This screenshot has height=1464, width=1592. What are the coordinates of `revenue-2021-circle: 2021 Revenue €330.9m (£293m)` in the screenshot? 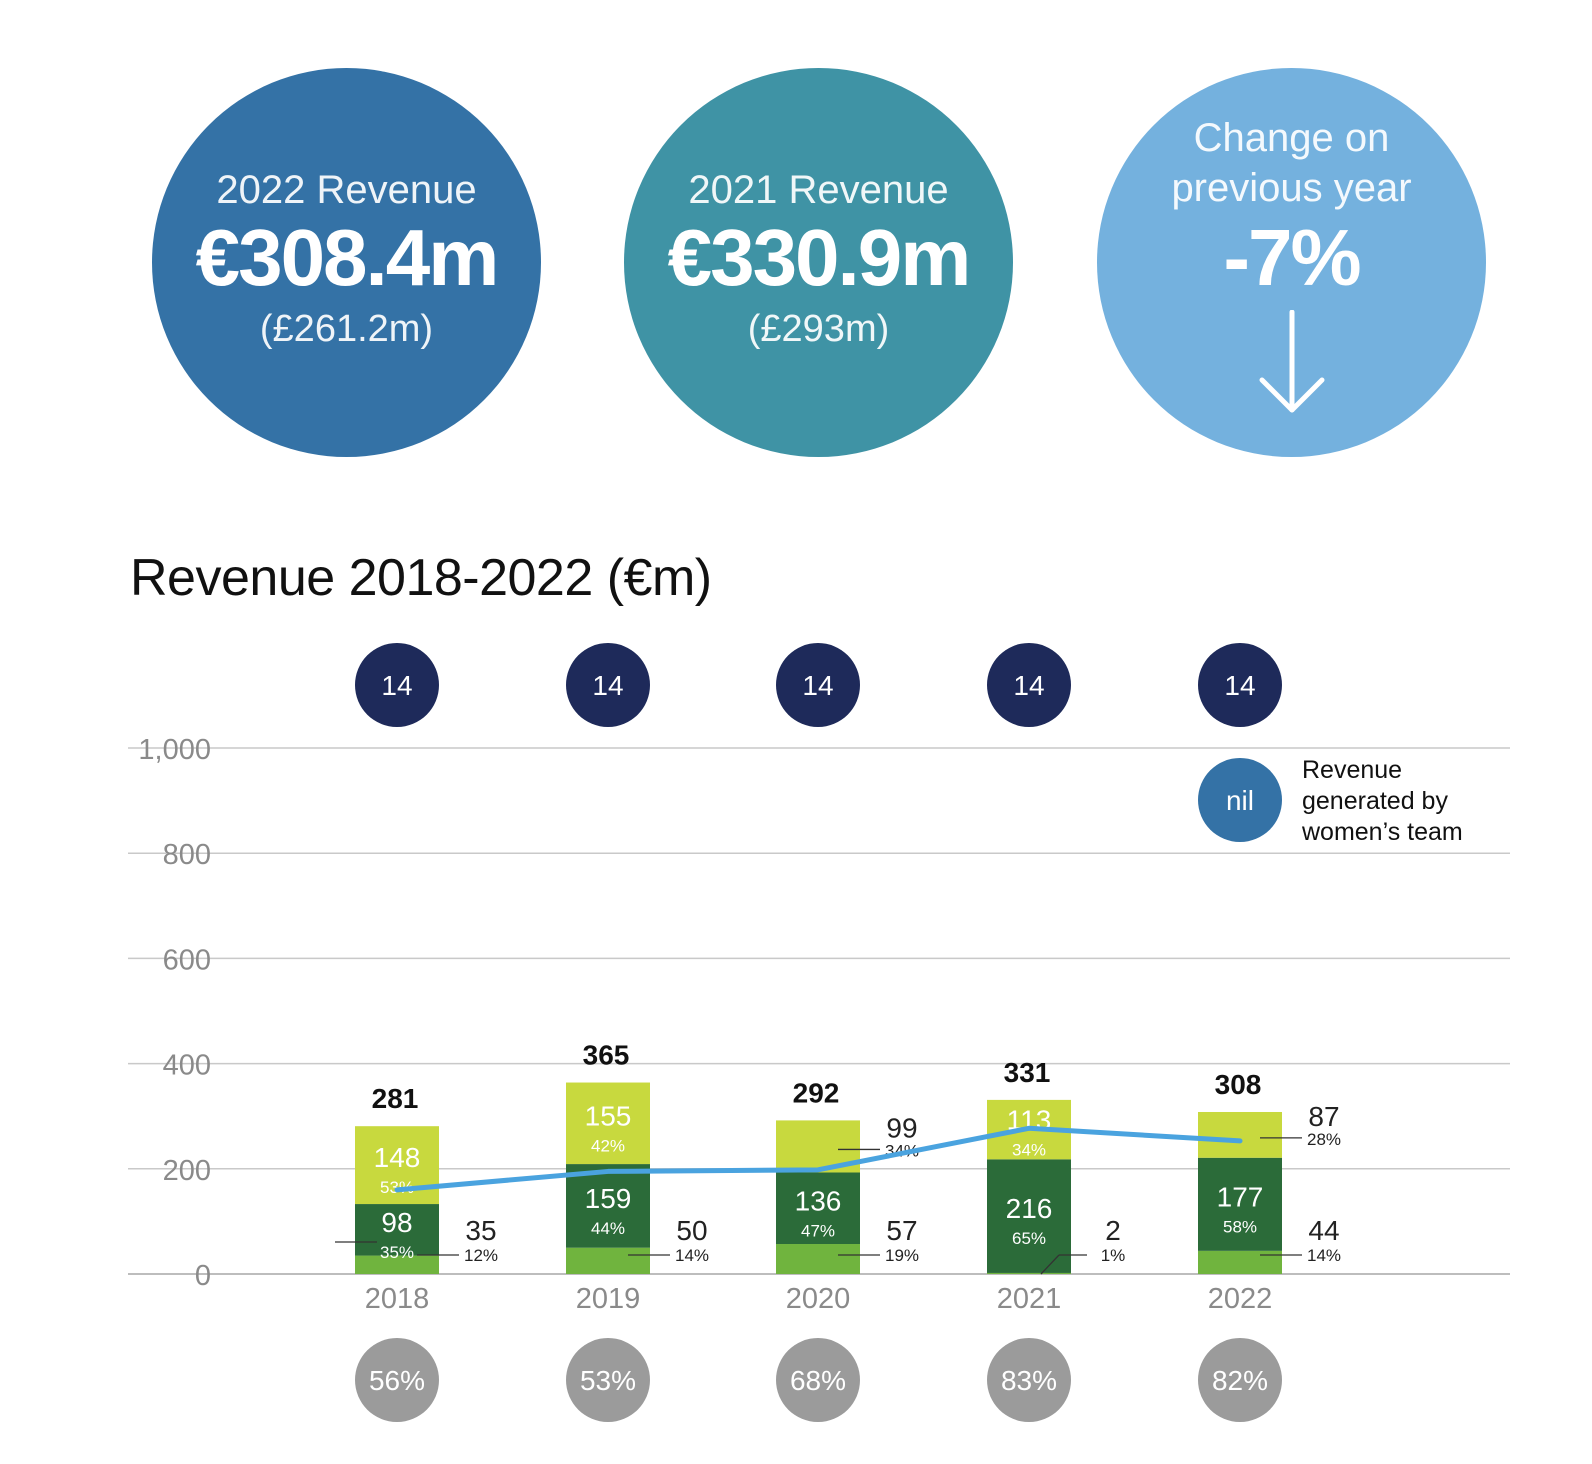 It's located at (818, 262).